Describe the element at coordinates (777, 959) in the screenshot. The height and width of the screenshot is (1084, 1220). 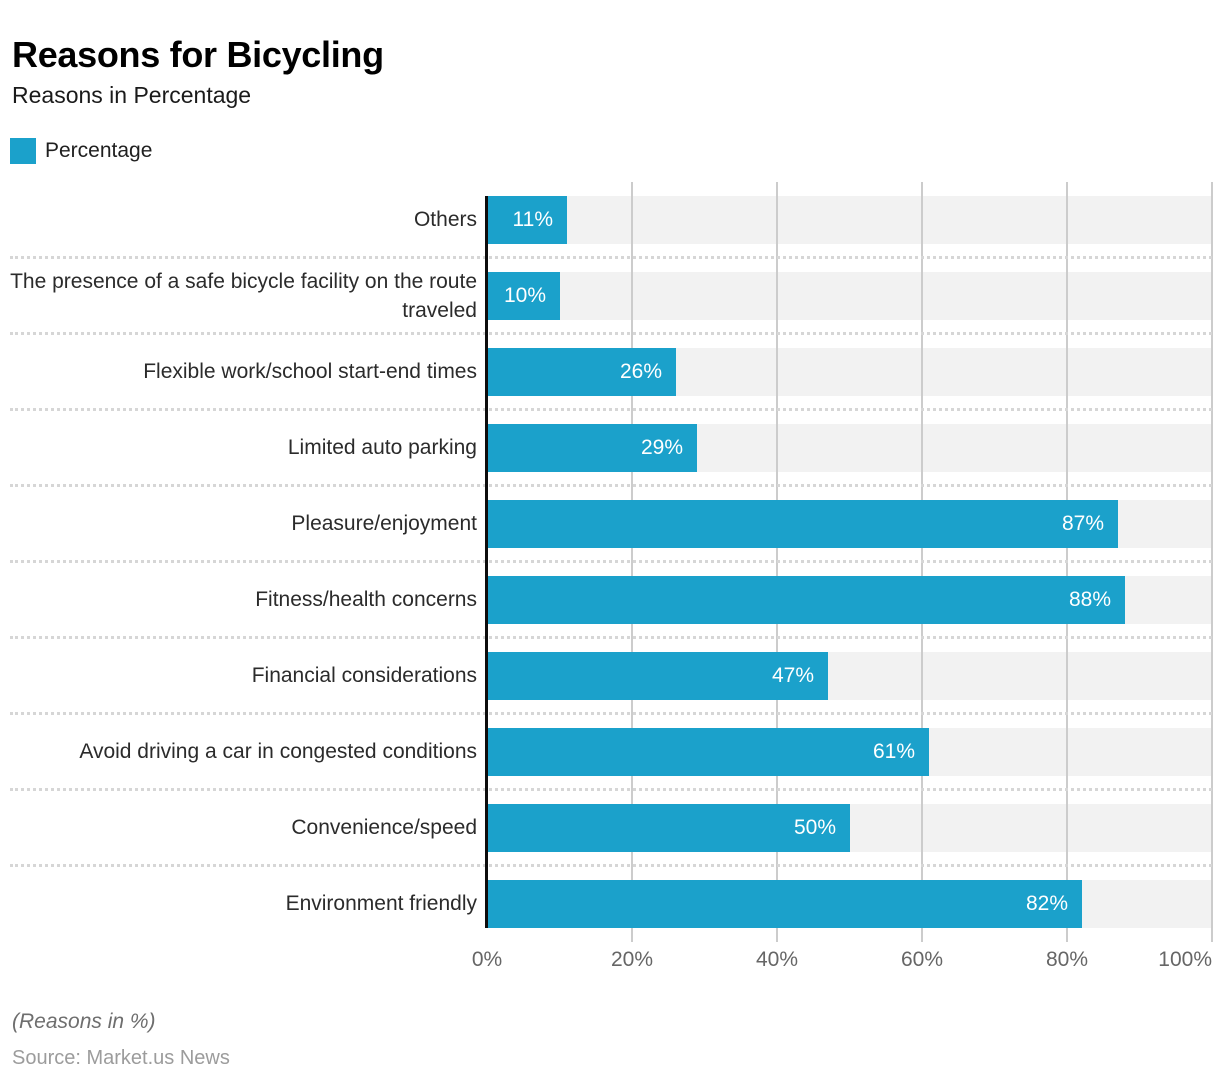
I see `x-axis-tick-label: 40%` at that location.